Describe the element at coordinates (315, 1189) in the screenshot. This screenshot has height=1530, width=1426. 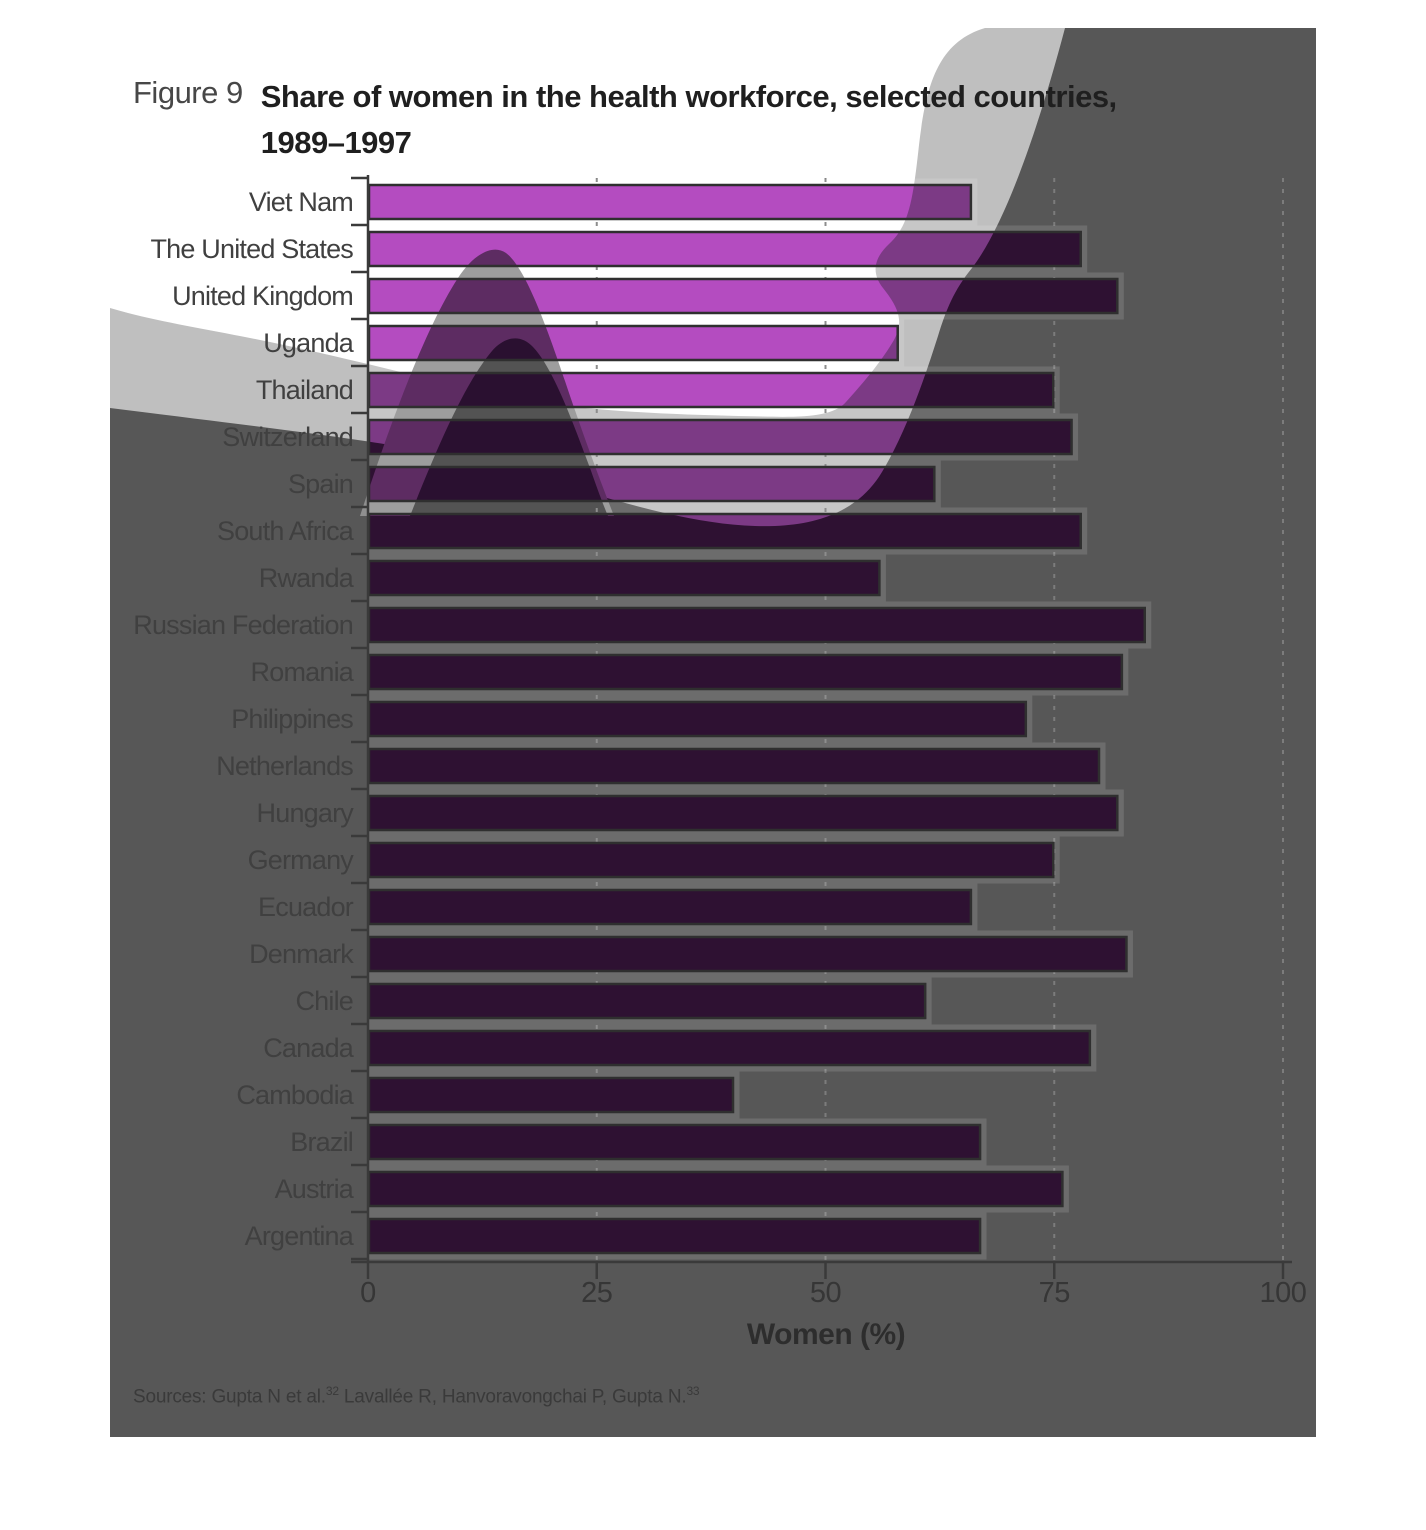
I see `category-label-austria: Austria` at that location.